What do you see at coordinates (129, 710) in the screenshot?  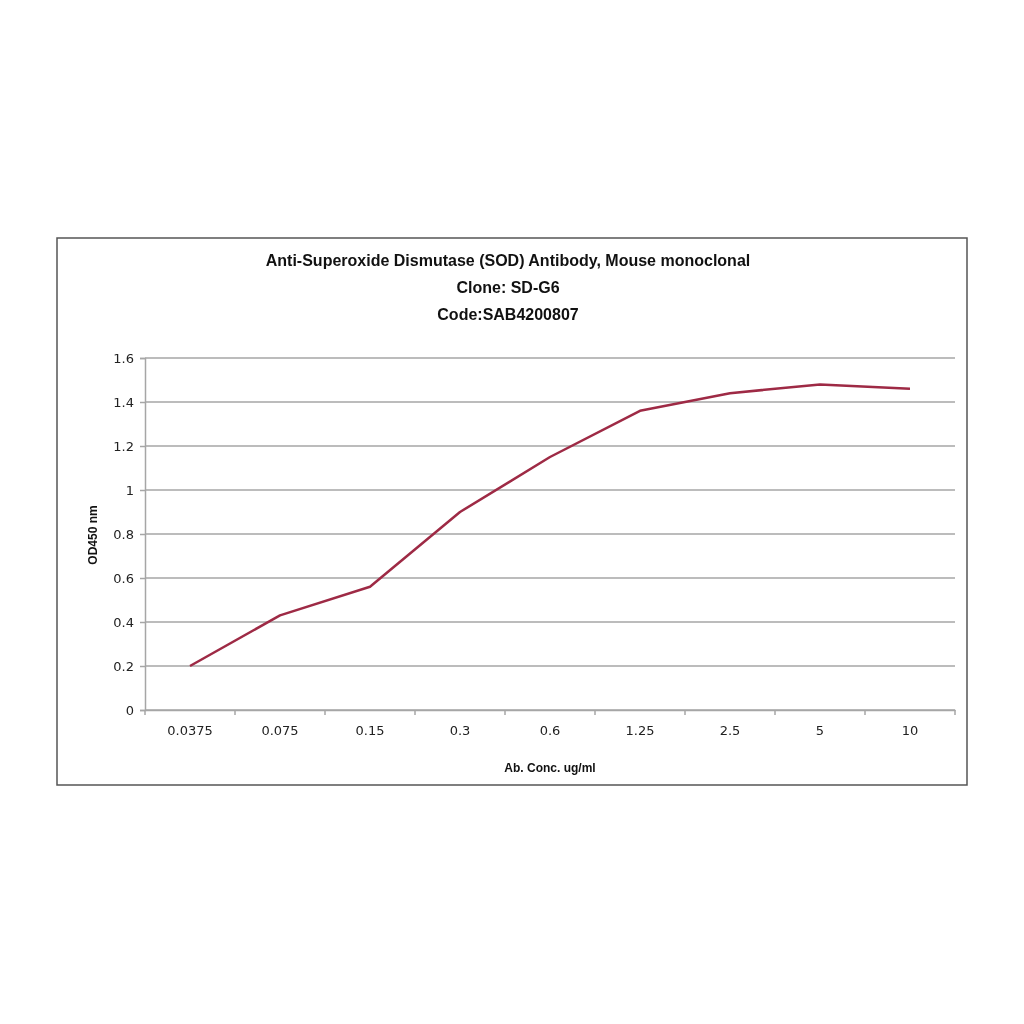 I see `y-tick-label: 0` at bounding box center [129, 710].